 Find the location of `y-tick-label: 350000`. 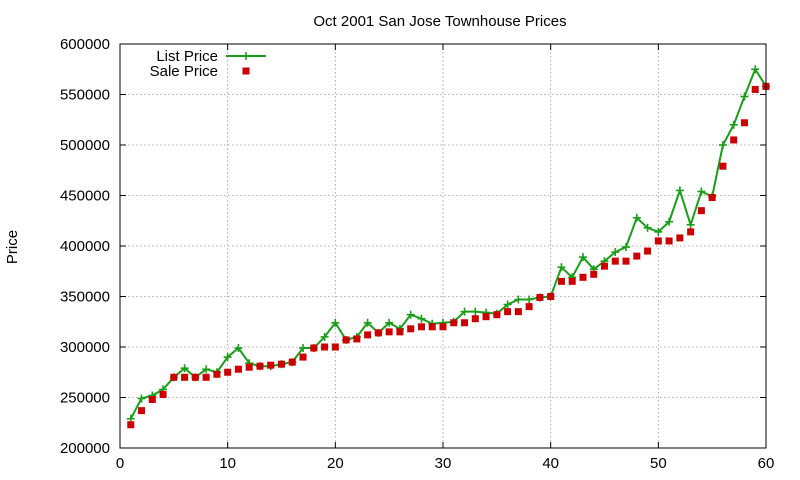

y-tick-label: 350000 is located at coordinates (85, 297).